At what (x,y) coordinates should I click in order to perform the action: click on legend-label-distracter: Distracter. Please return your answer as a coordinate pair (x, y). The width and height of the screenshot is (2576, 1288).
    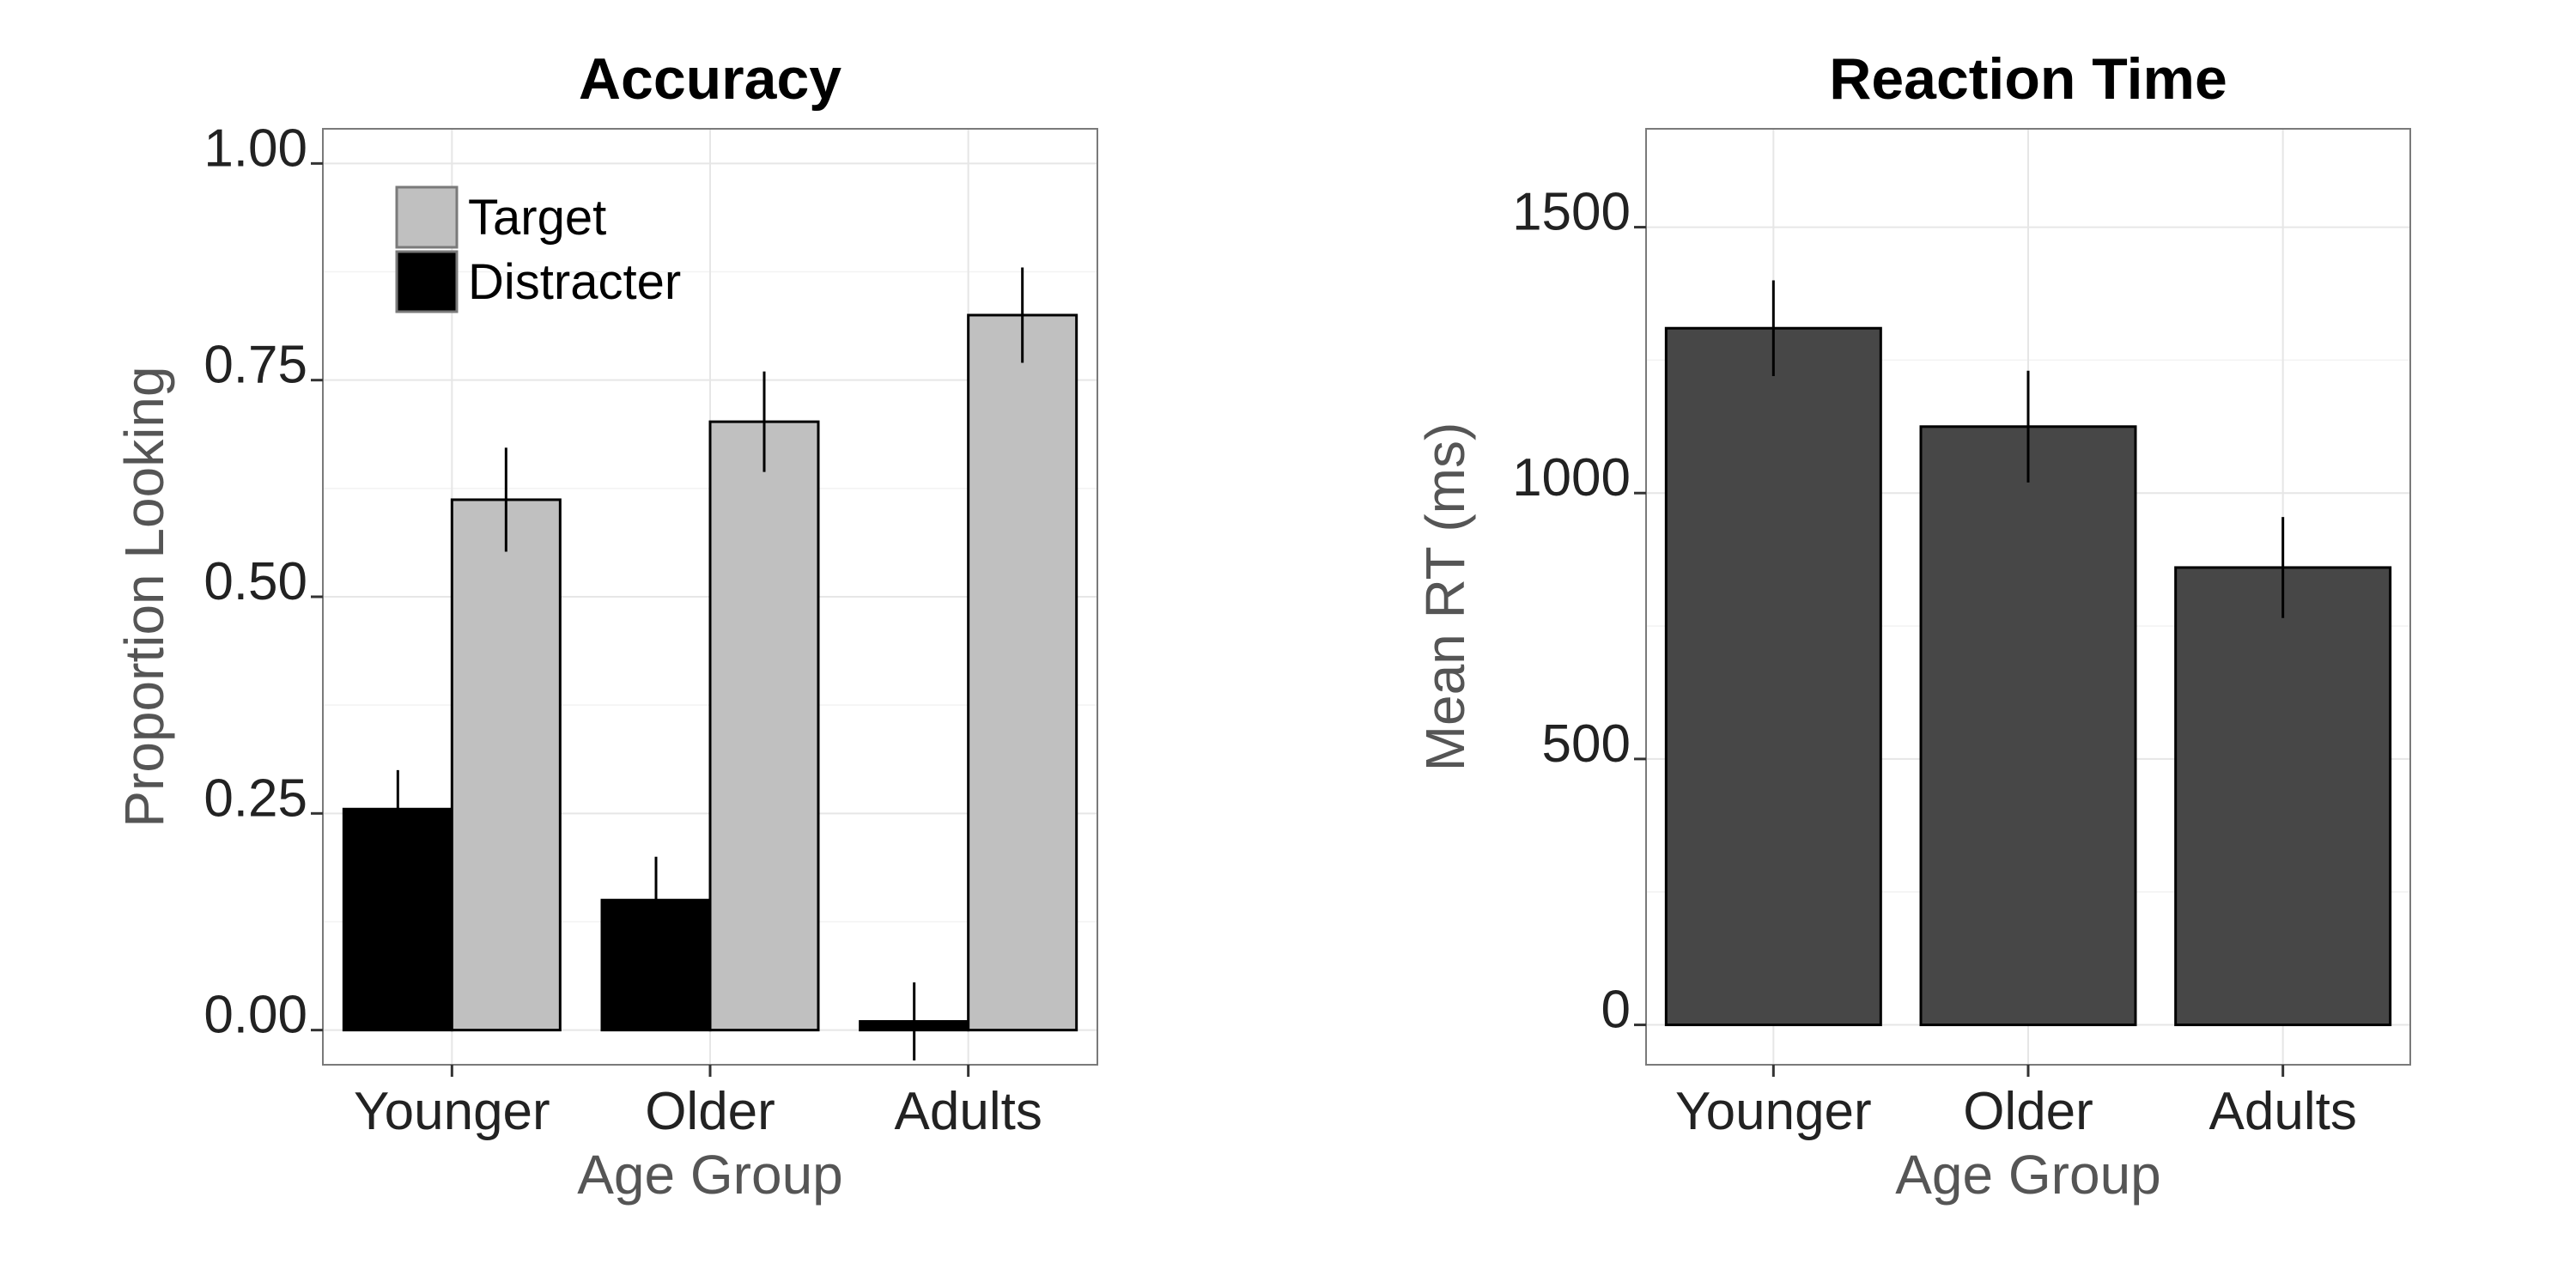
    Looking at the image, I should click on (574, 282).